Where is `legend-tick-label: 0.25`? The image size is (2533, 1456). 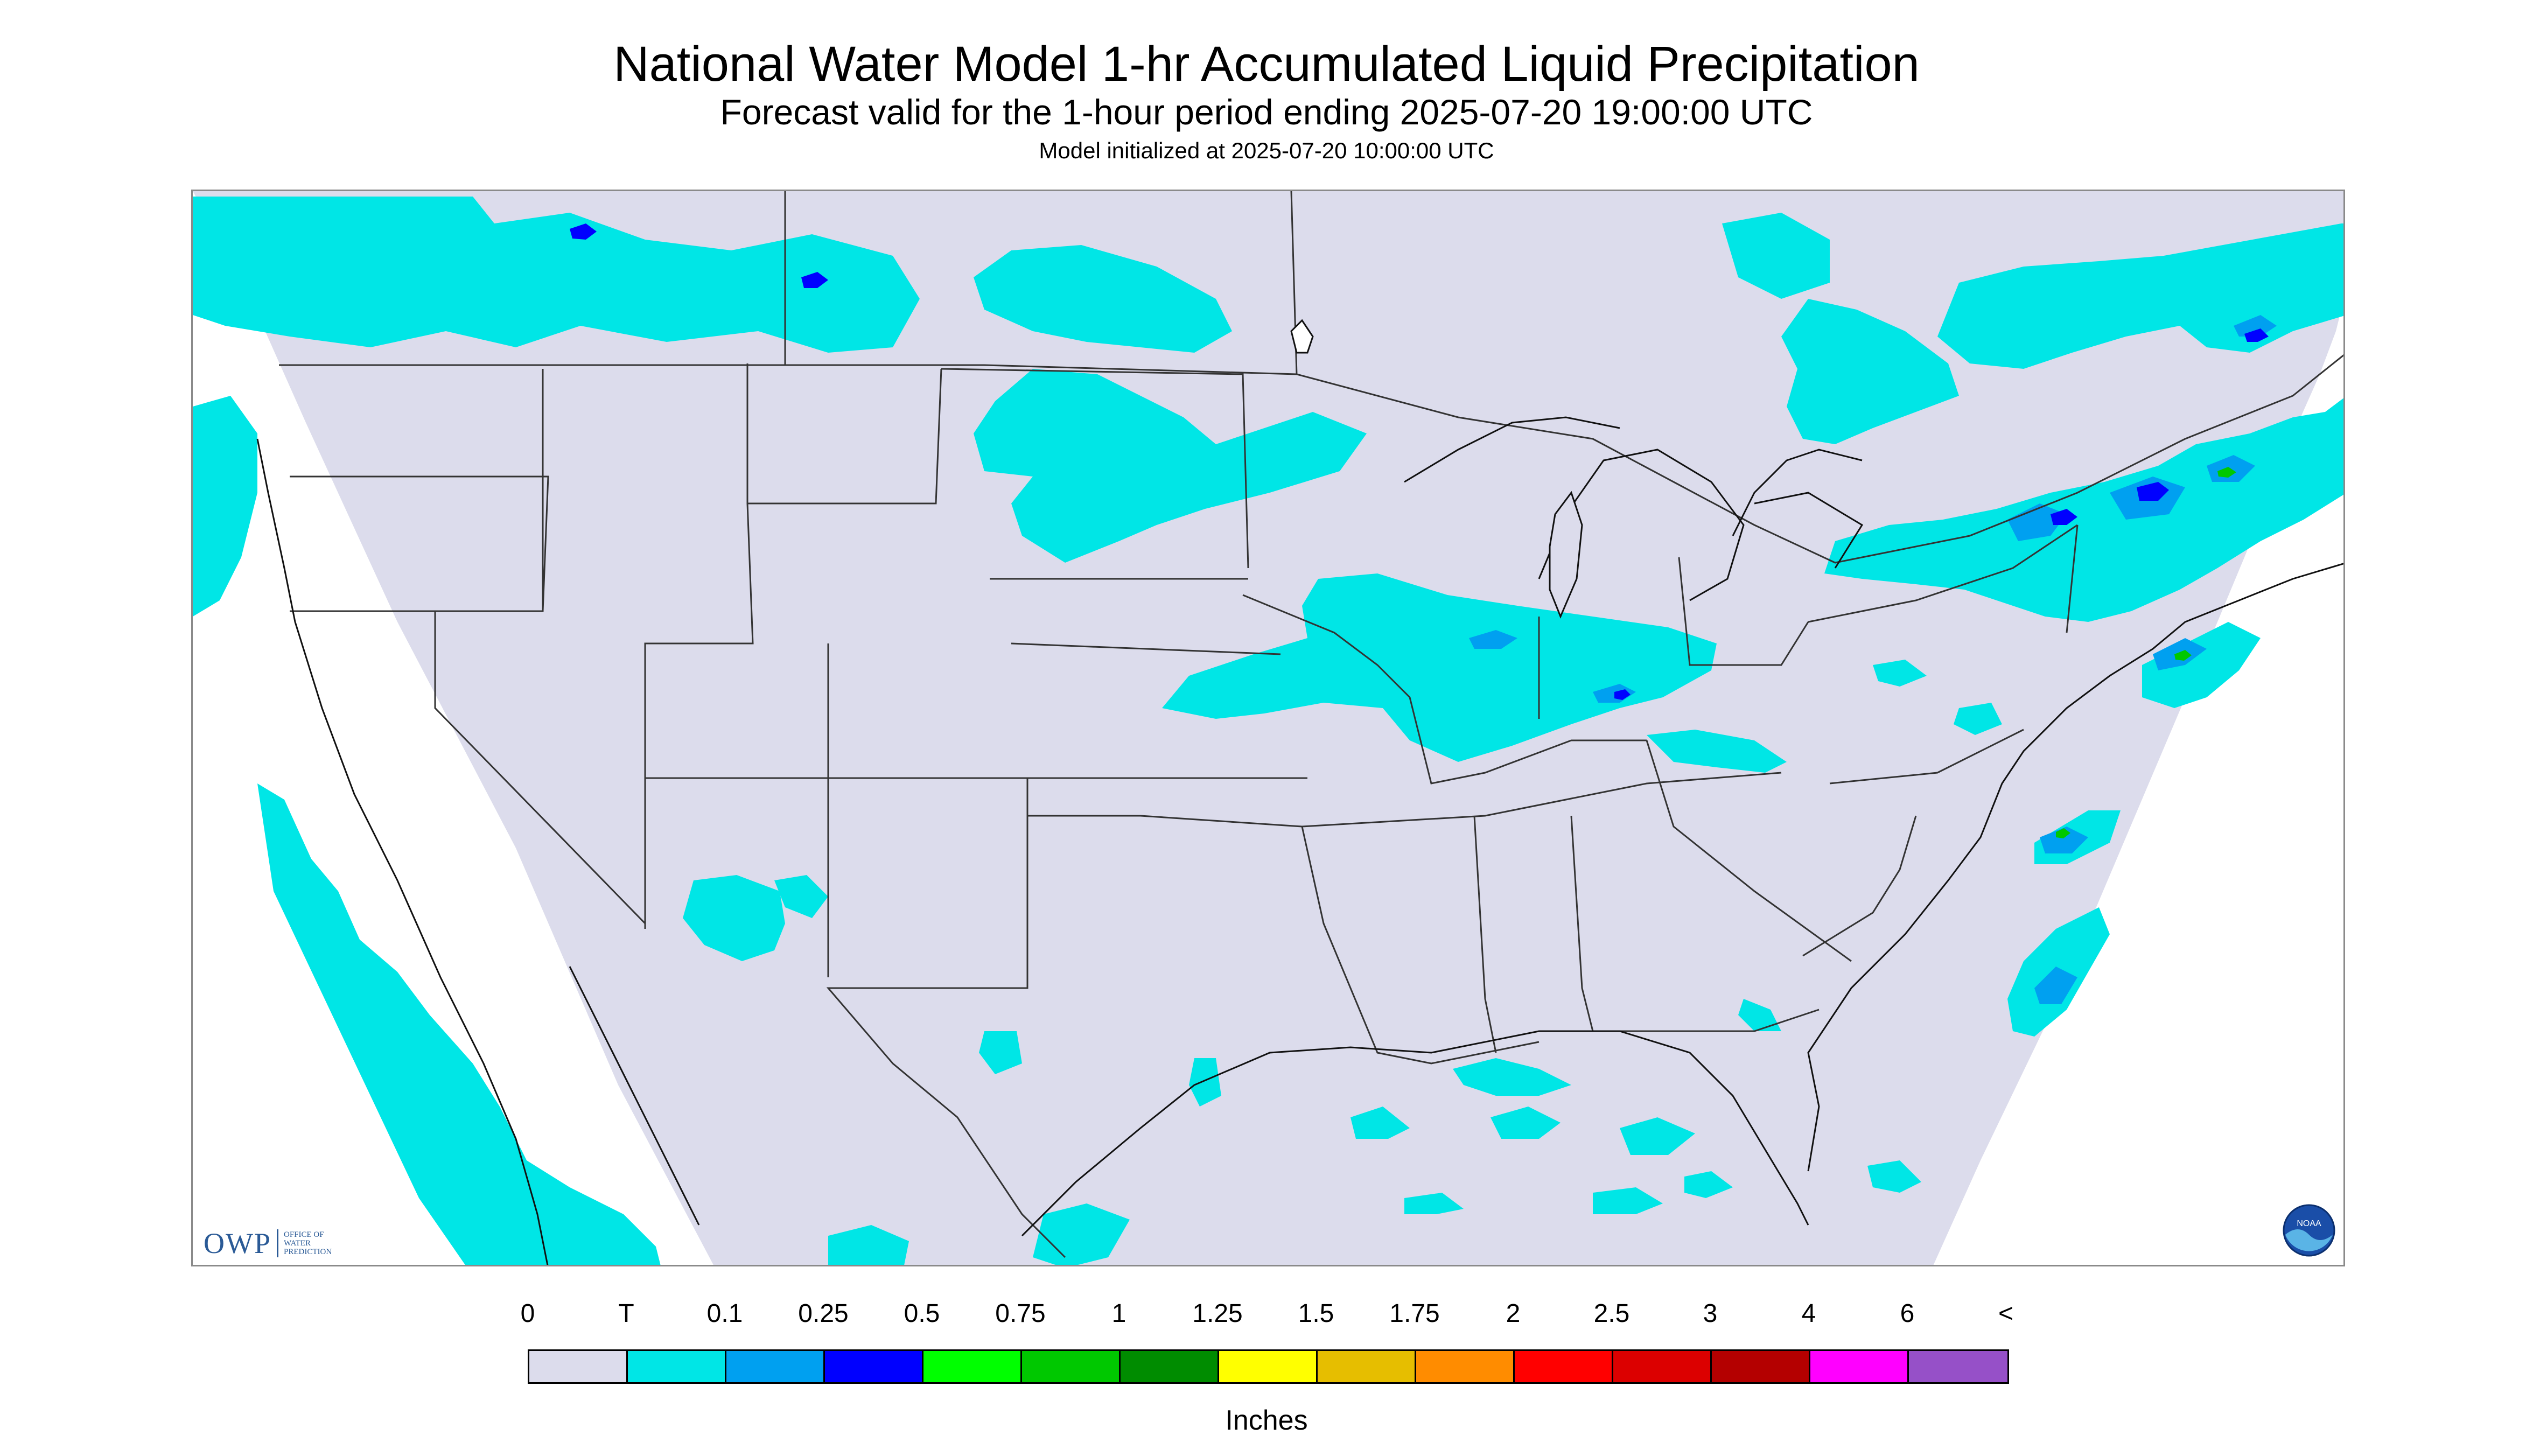
legend-tick-label: 0.25 is located at coordinates (824, 1313).